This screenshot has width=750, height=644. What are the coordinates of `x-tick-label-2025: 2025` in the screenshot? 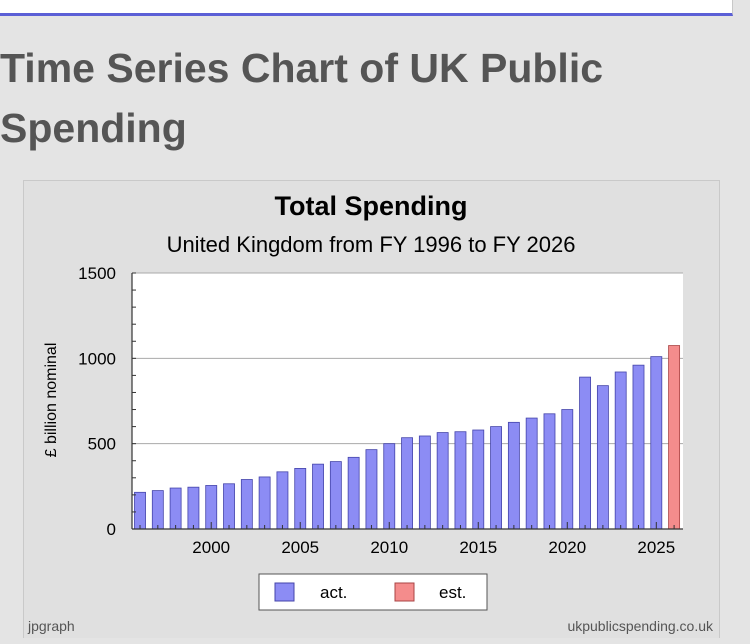 It's located at (656, 547).